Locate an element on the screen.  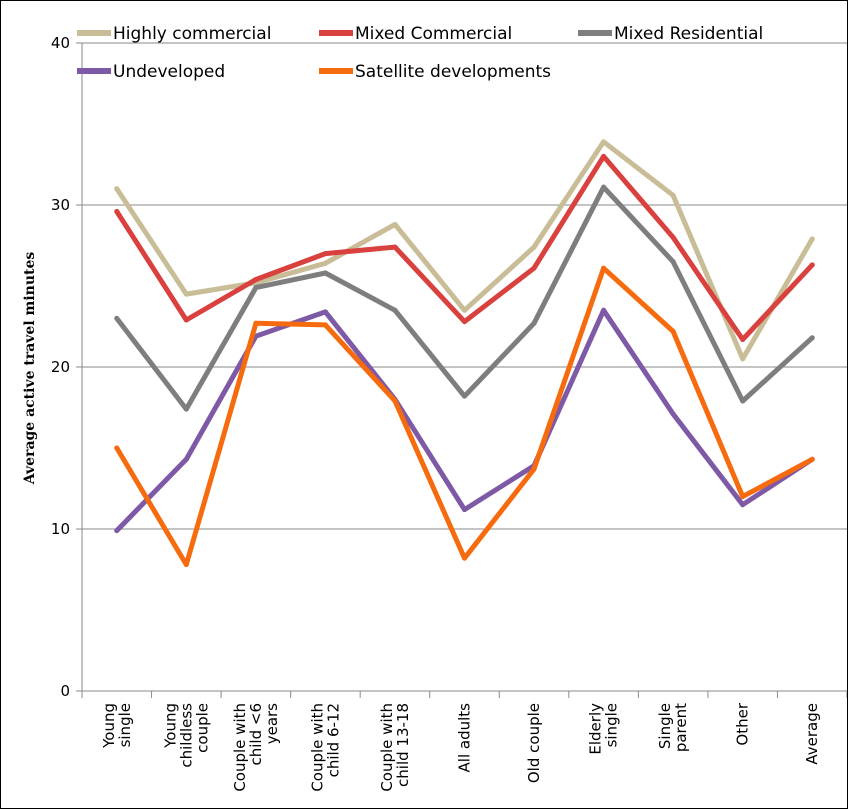
x-tick-label: childless is located at coordinates (186, 735).